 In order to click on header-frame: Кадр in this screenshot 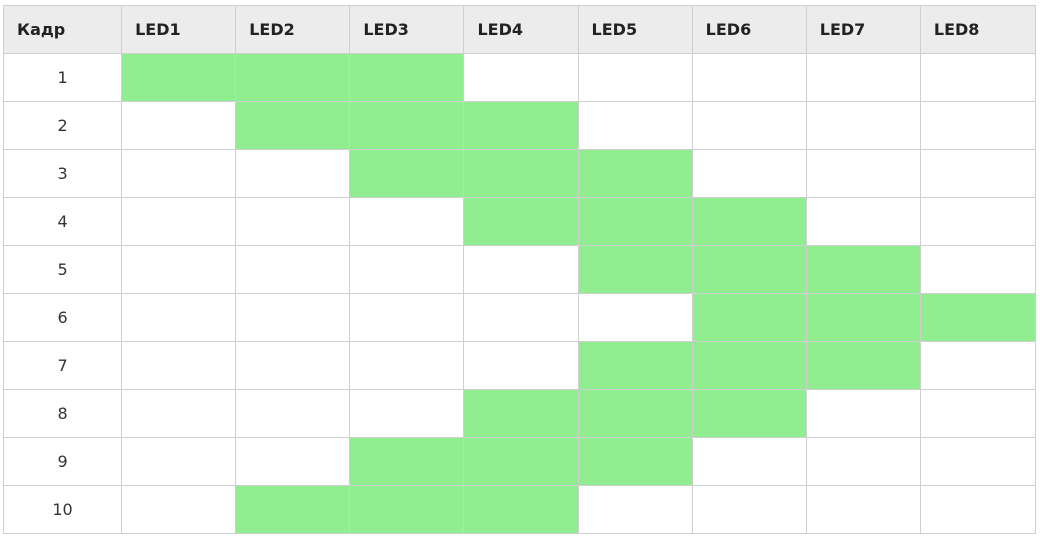, I will do `click(62, 29)`.